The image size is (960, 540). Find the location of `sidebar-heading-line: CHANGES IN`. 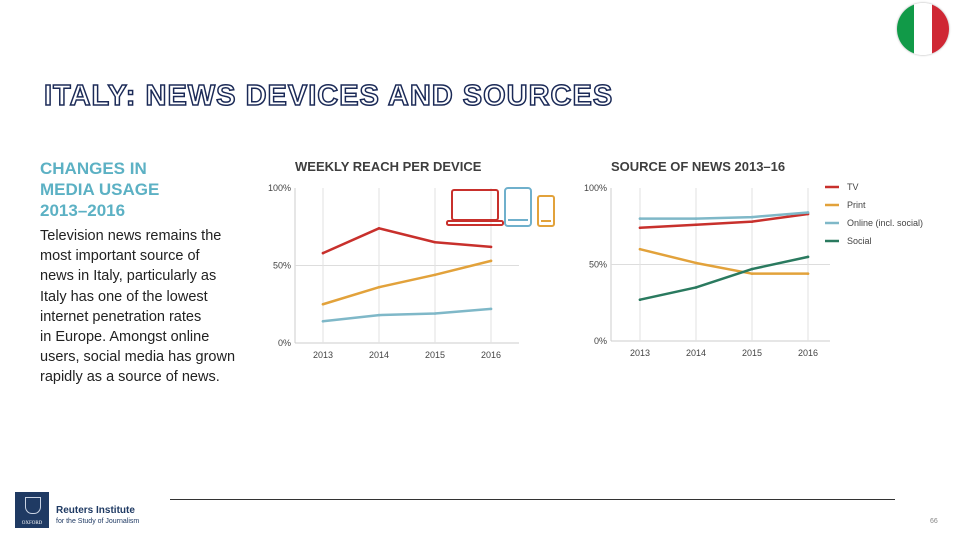

sidebar-heading-line: CHANGES IN is located at coordinates (93, 168).